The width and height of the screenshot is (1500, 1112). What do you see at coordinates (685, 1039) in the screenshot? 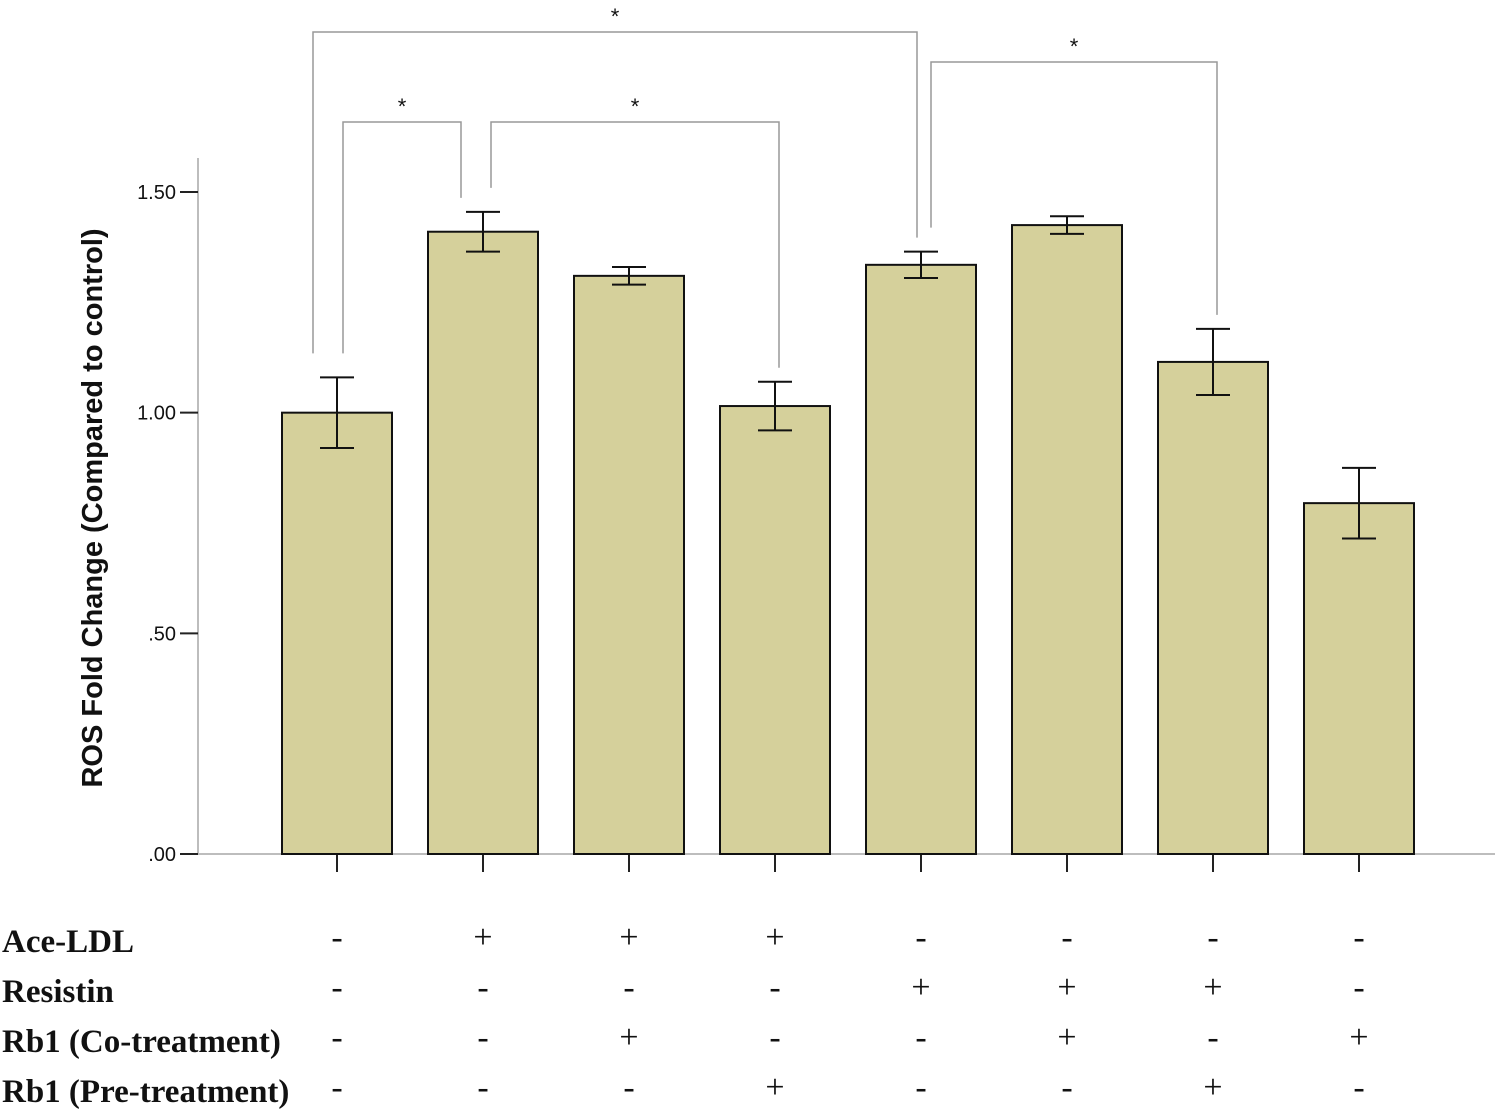
I see `condition-row: Rb1 (Co-treatment) - - + - - + - +` at bounding box center [685, 1039].